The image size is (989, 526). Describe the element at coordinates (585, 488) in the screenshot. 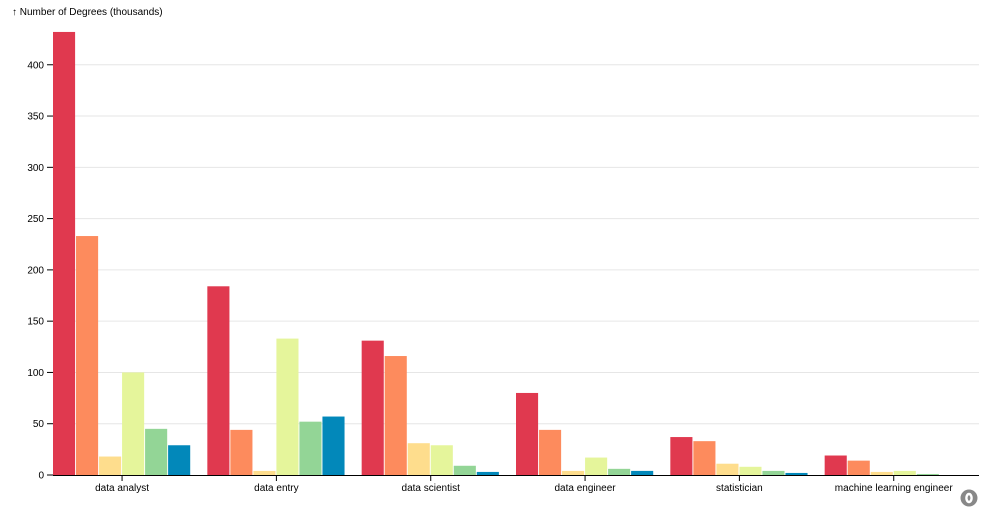

I see `x-tick-label: data engineer` at that location.